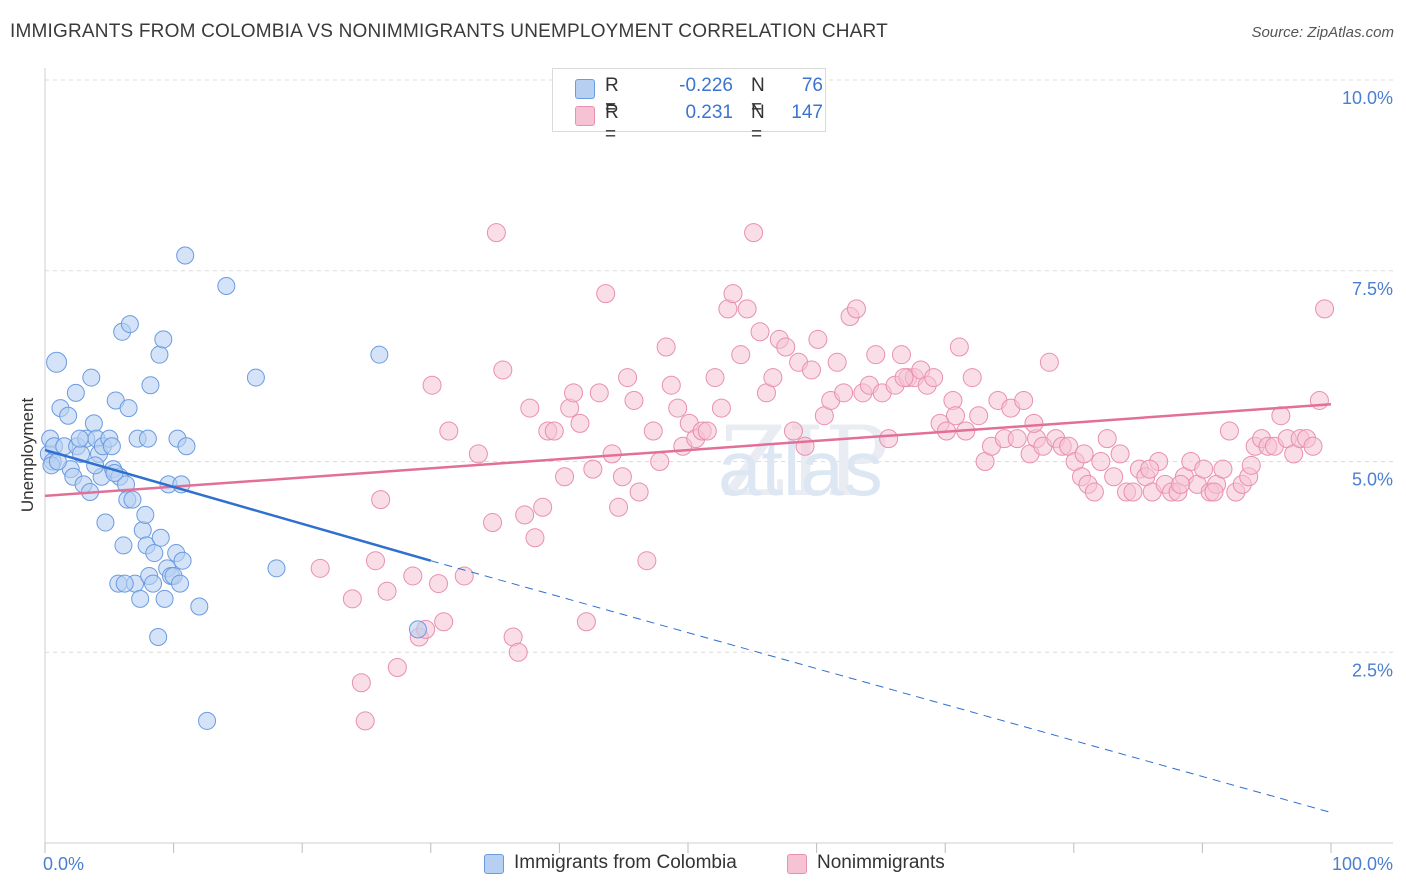  What do you see at coordinates (238, 505) in the screenshot?
I see `colombia-trend-line` at bounding box center [238, 505].